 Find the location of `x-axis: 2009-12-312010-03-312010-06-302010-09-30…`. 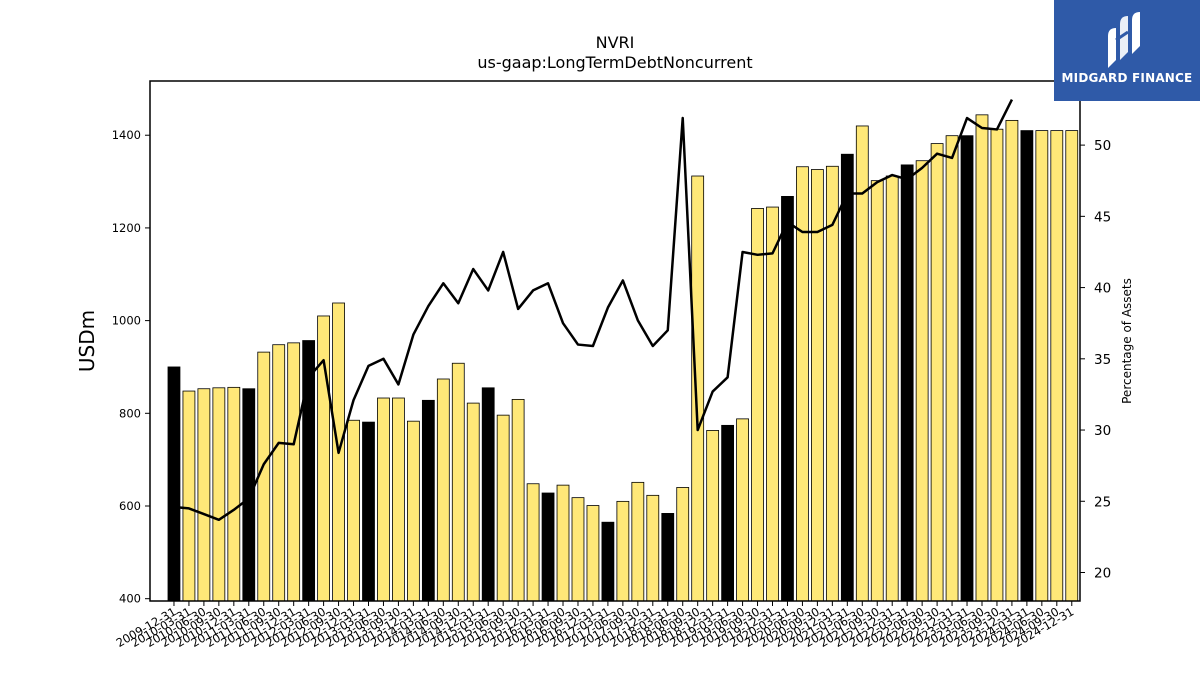

x-axis: 2009-12-312010-03-312010-06-302010-09-30… is located at coordinates (595, 625).